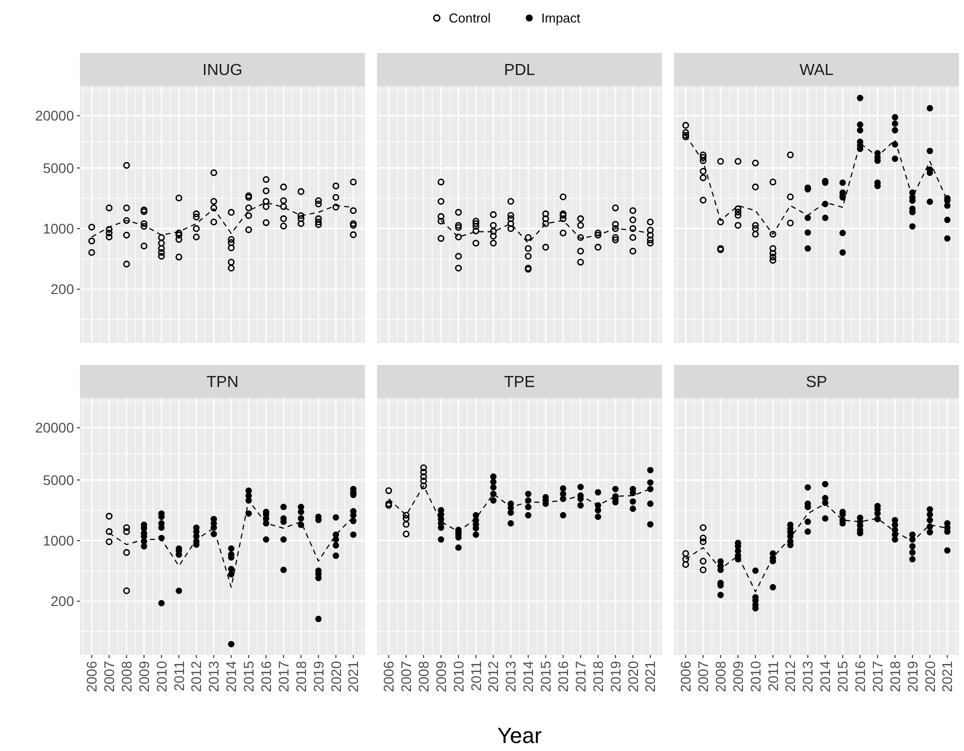 The width and height of the screenshot is (964, 751). I want to click on chart-title: INUG, so click(222, 71).